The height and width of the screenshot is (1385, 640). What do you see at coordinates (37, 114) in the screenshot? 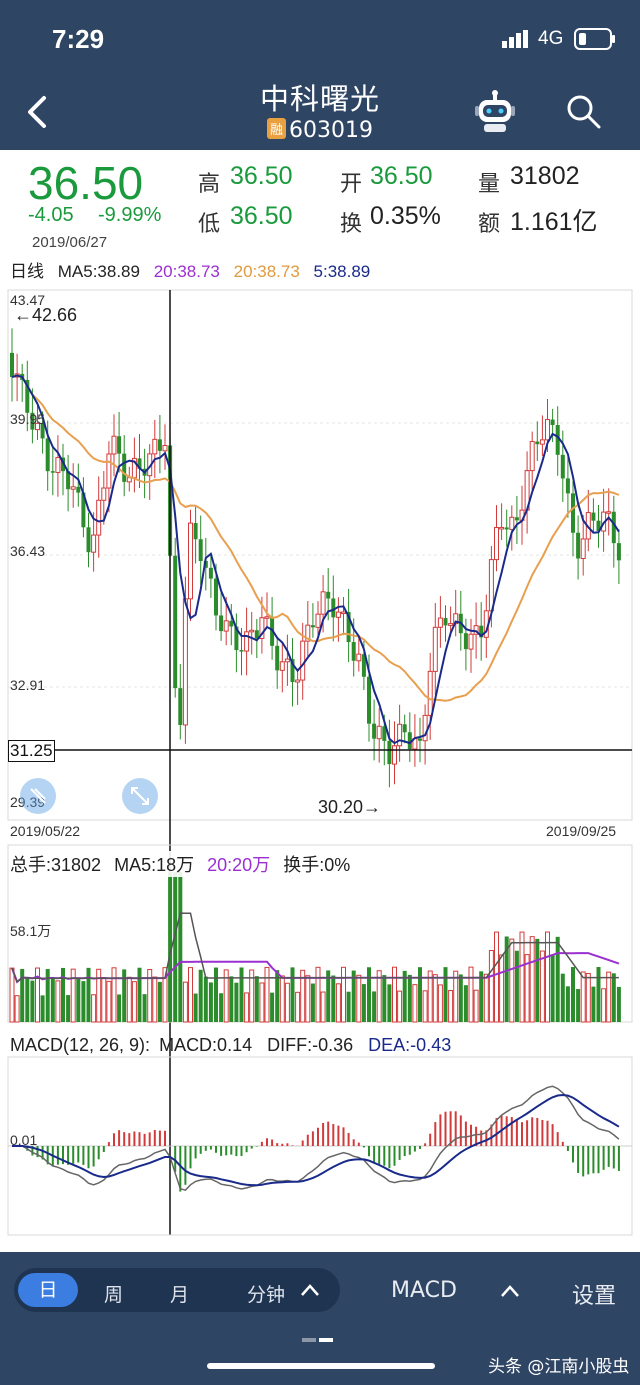
I see `back-icon` at bounding box center [37, 114].